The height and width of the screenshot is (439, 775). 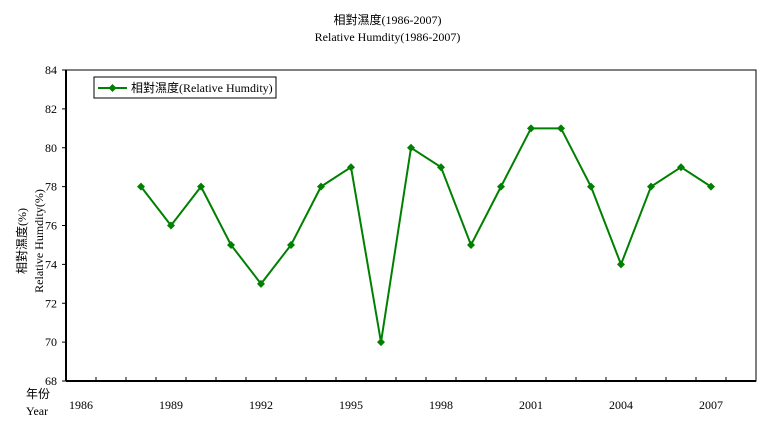 I want to click on y-tick-label: 76, so click(x=51, y=226).